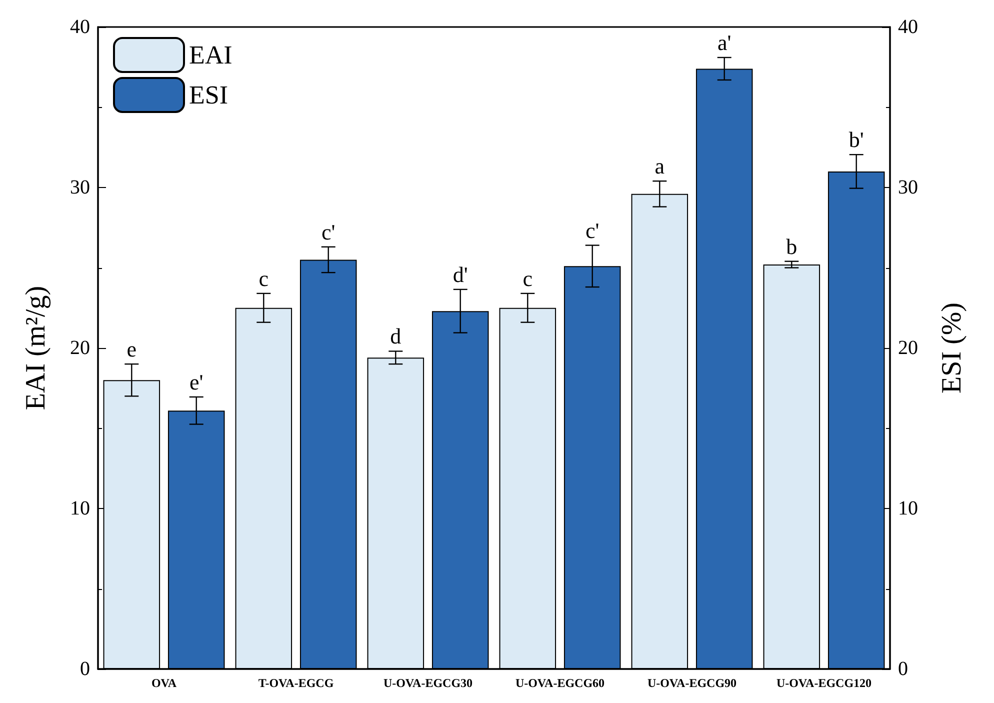 The height and width of the screenshot is (703, 994). I want to click on y2-tick-label: 0, so click(903, 669).